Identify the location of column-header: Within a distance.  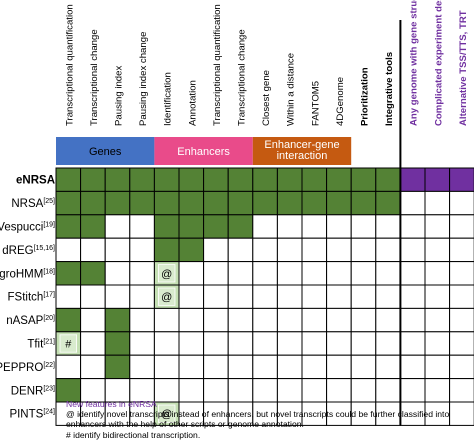
(291, 89).